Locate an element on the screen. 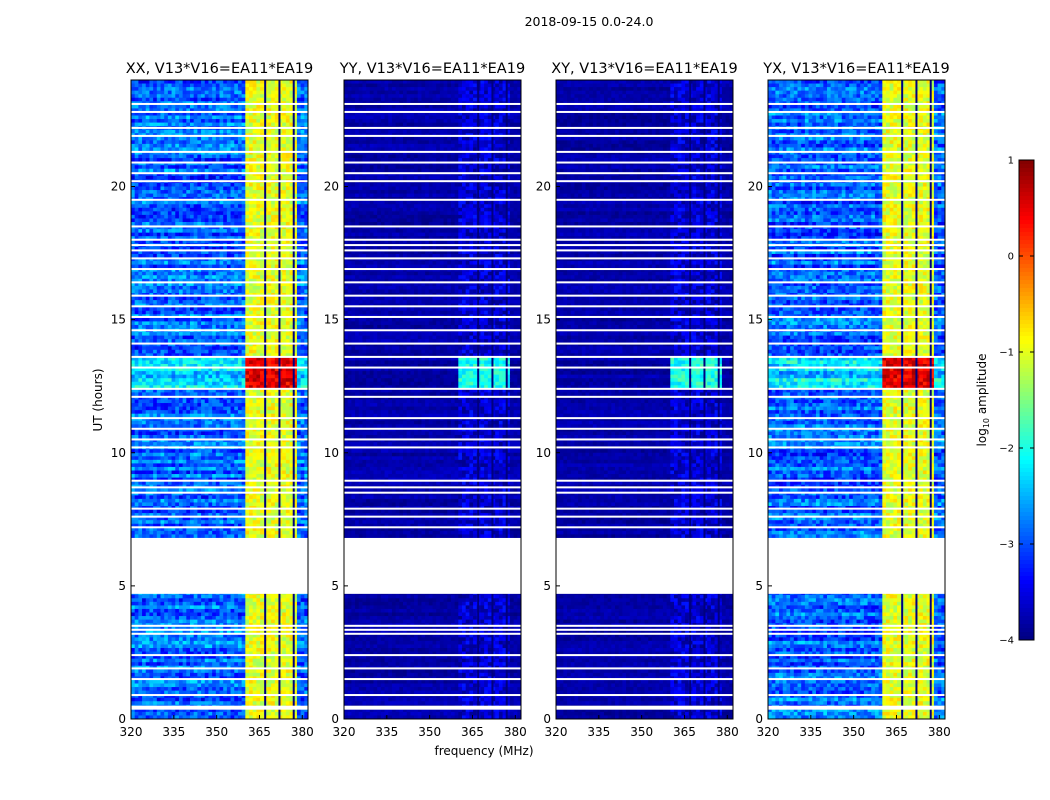 This screenshot has height=800, width=1050. y-tick-label: 10 is located at coordinates (118, 453).